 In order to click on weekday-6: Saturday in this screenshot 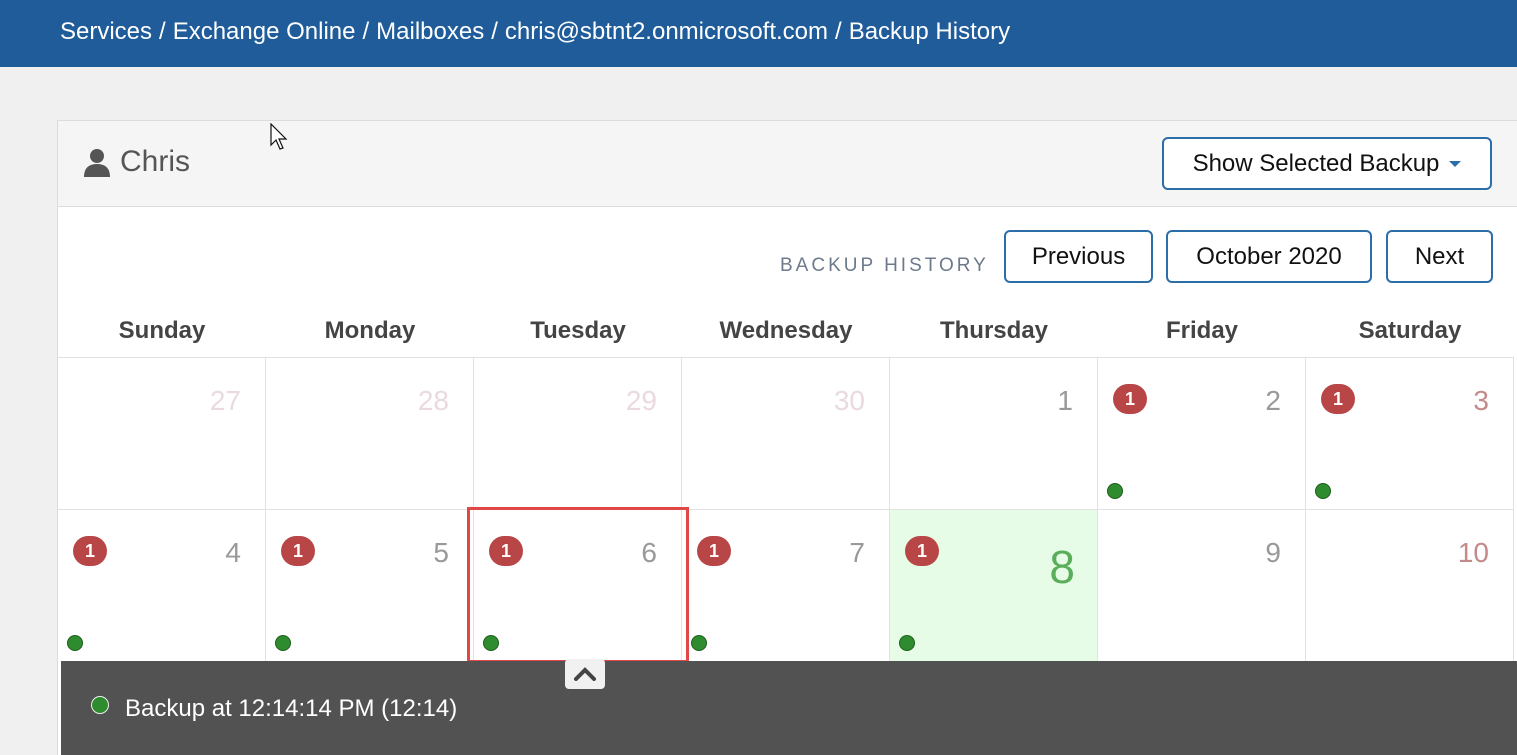, I will do `click(1410, 330)`.